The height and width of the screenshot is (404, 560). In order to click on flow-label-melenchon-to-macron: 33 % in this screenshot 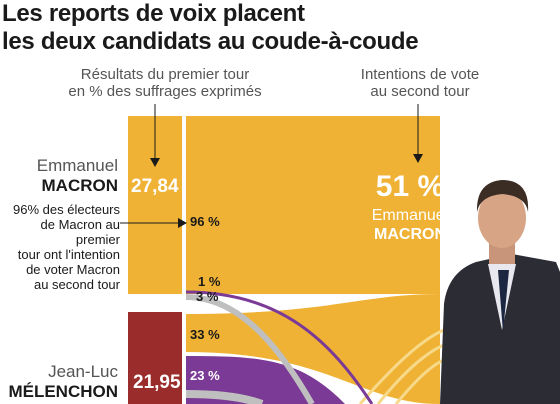, I will do `click(205, 334)`.